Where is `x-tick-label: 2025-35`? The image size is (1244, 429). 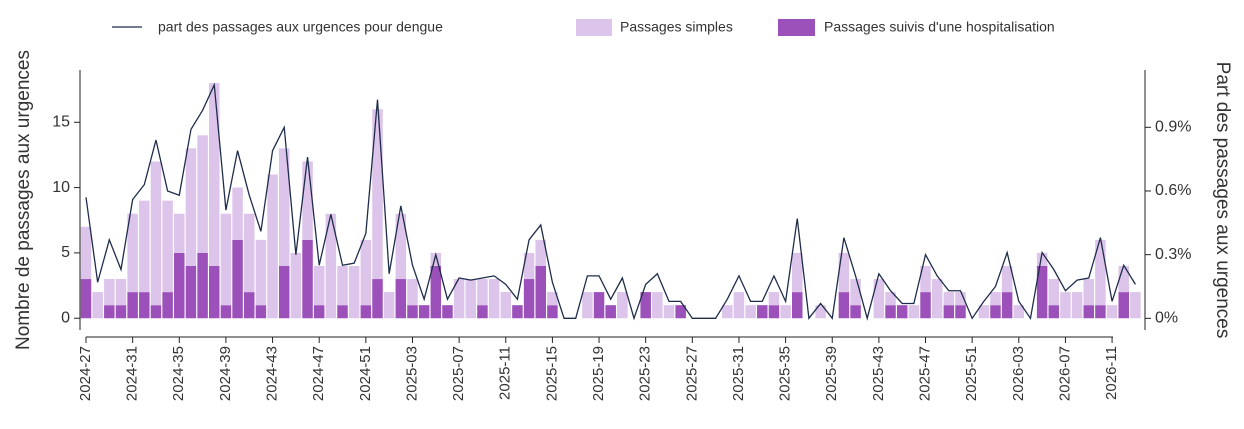 x-tick-label: 2025-35 is located at coordinates (785, 373).